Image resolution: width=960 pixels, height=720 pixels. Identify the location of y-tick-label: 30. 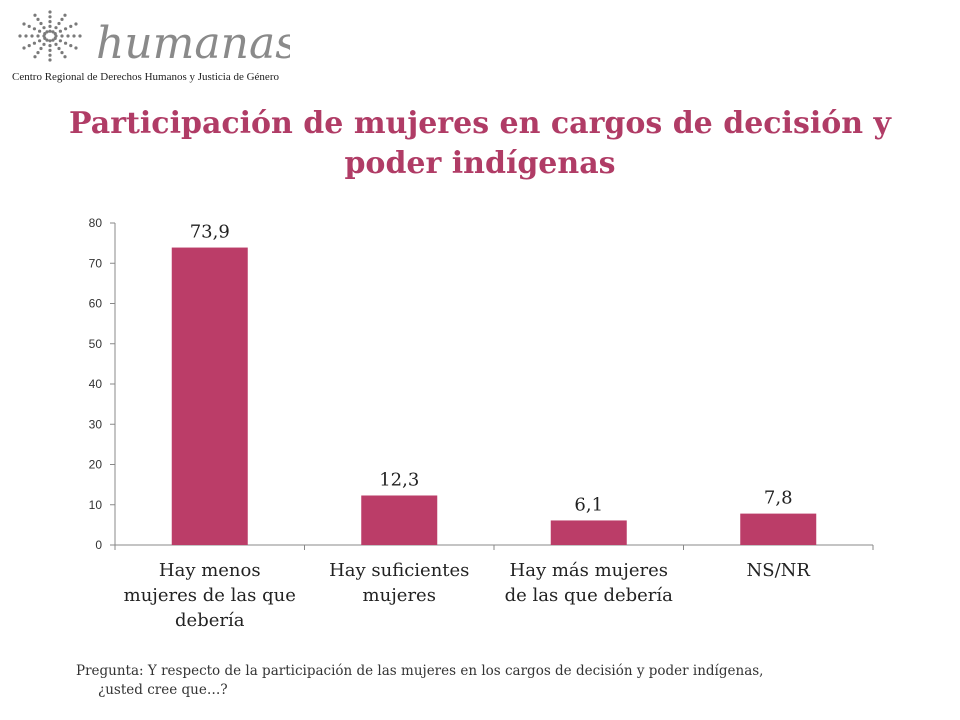
(96, 424).